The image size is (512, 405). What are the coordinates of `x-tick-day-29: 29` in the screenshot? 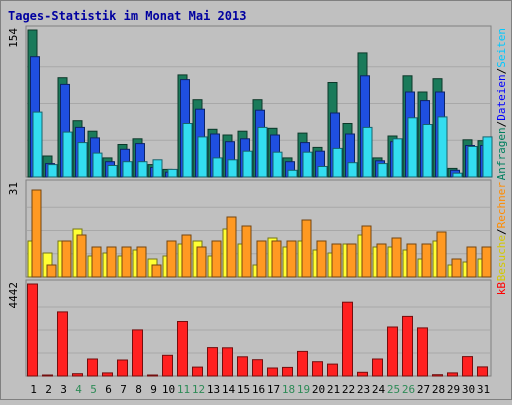 It's located at (453, 389).